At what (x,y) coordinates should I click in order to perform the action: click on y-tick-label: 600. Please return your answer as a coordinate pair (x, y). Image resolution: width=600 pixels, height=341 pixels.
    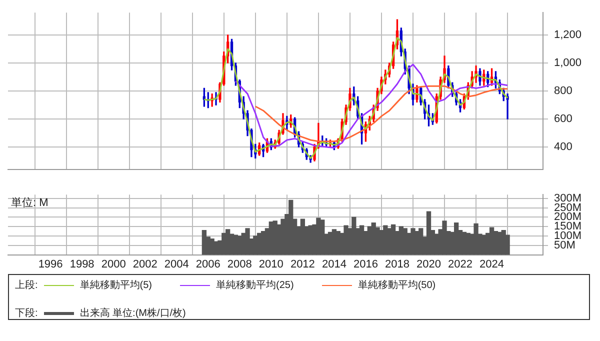
    Looking at the image, I should click on (563, 119).